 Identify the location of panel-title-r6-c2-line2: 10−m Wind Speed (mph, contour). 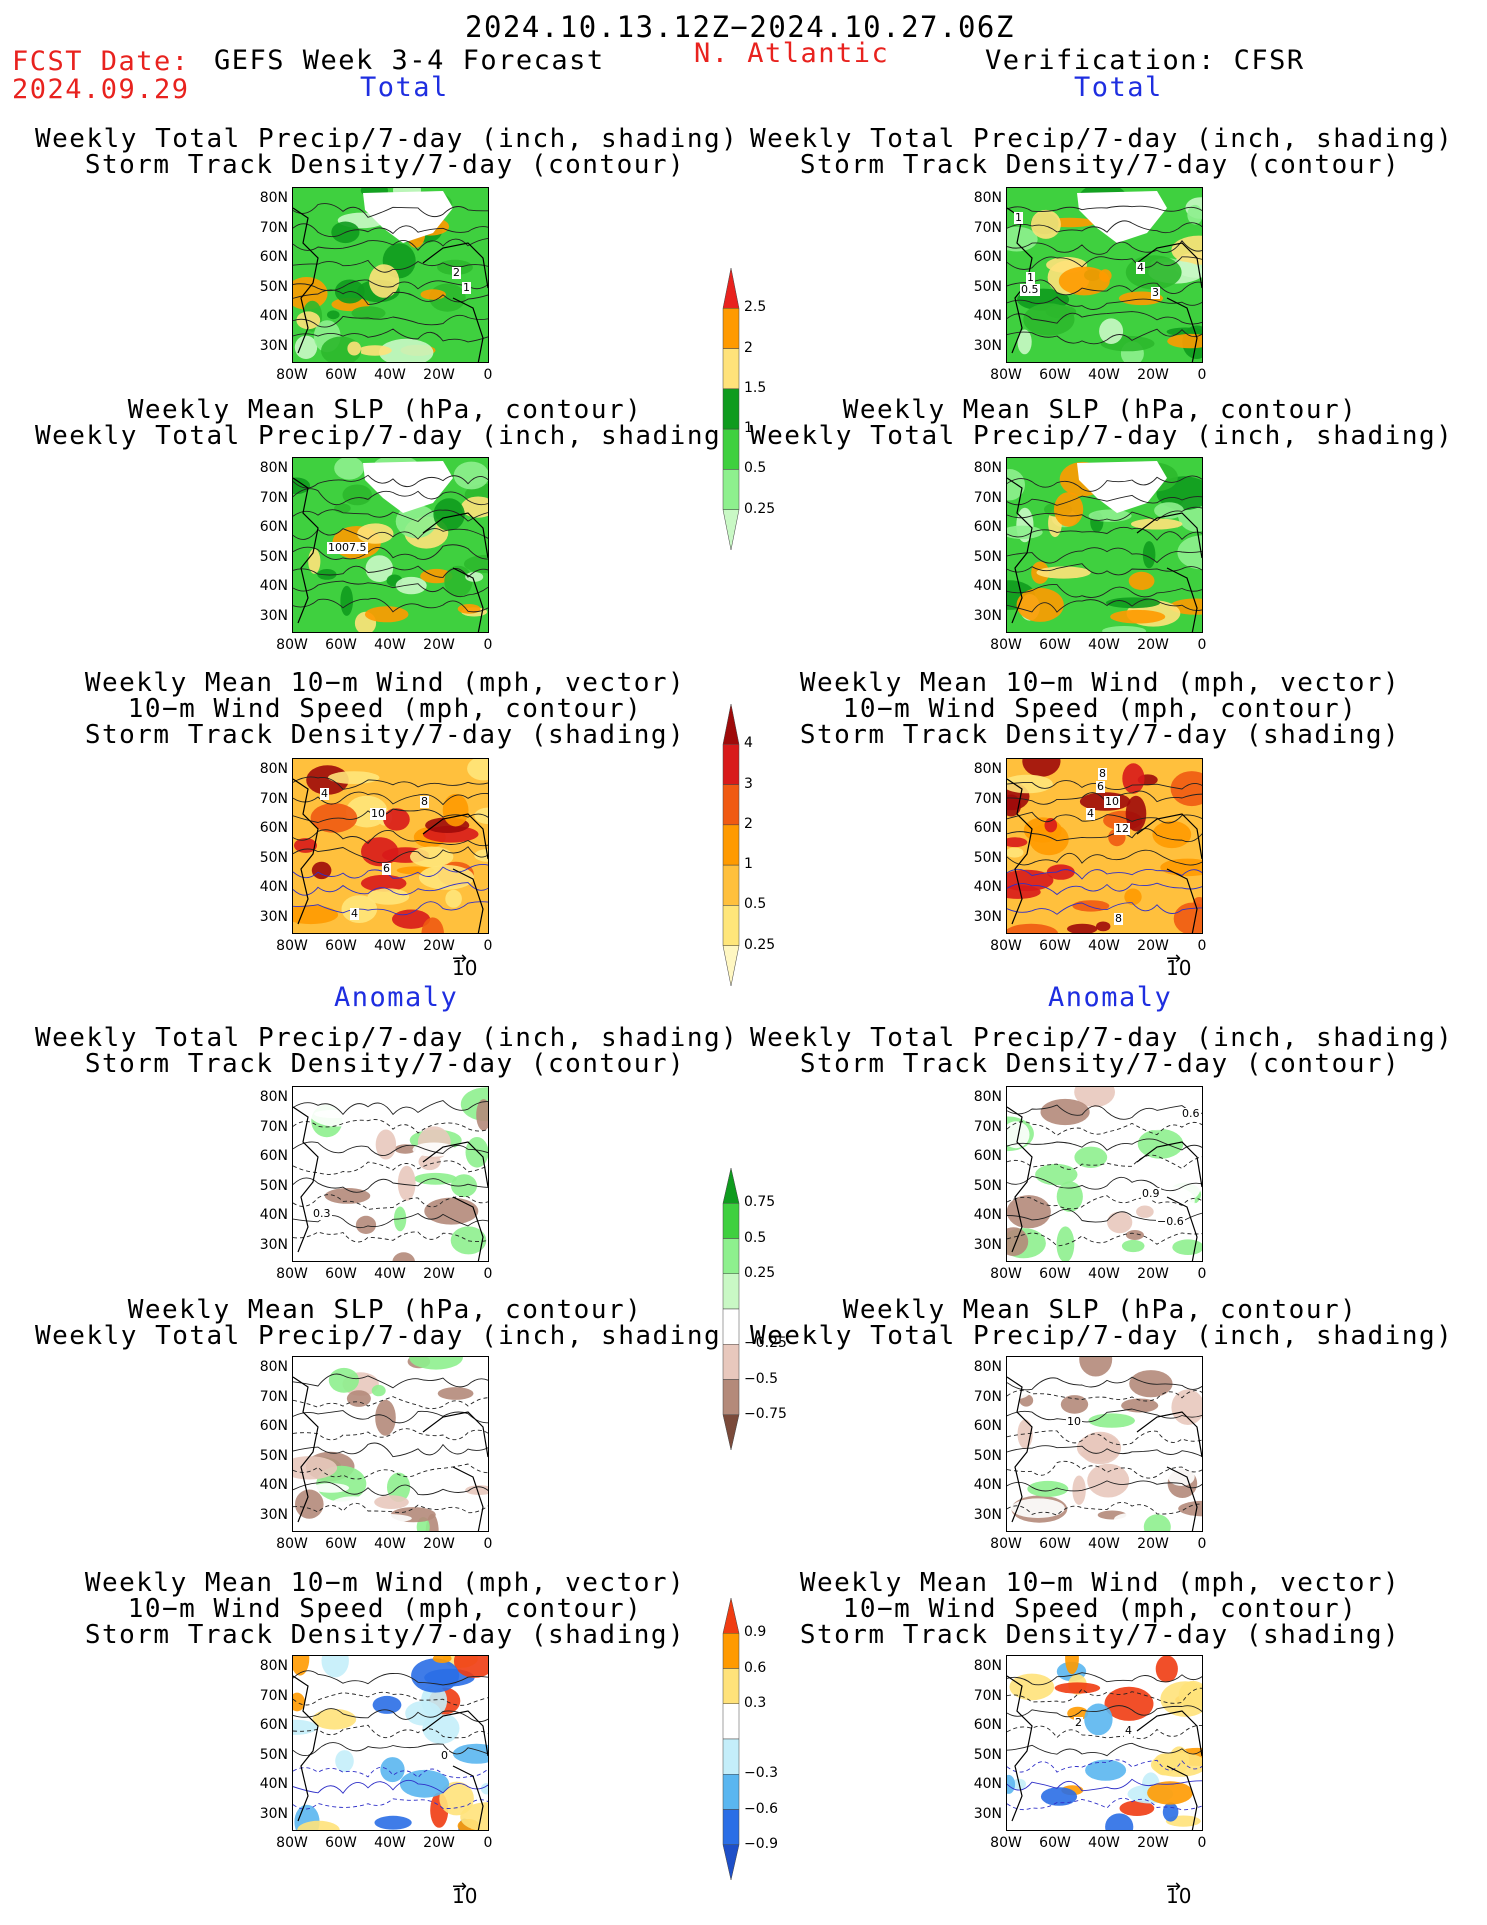
(1100, 1609).